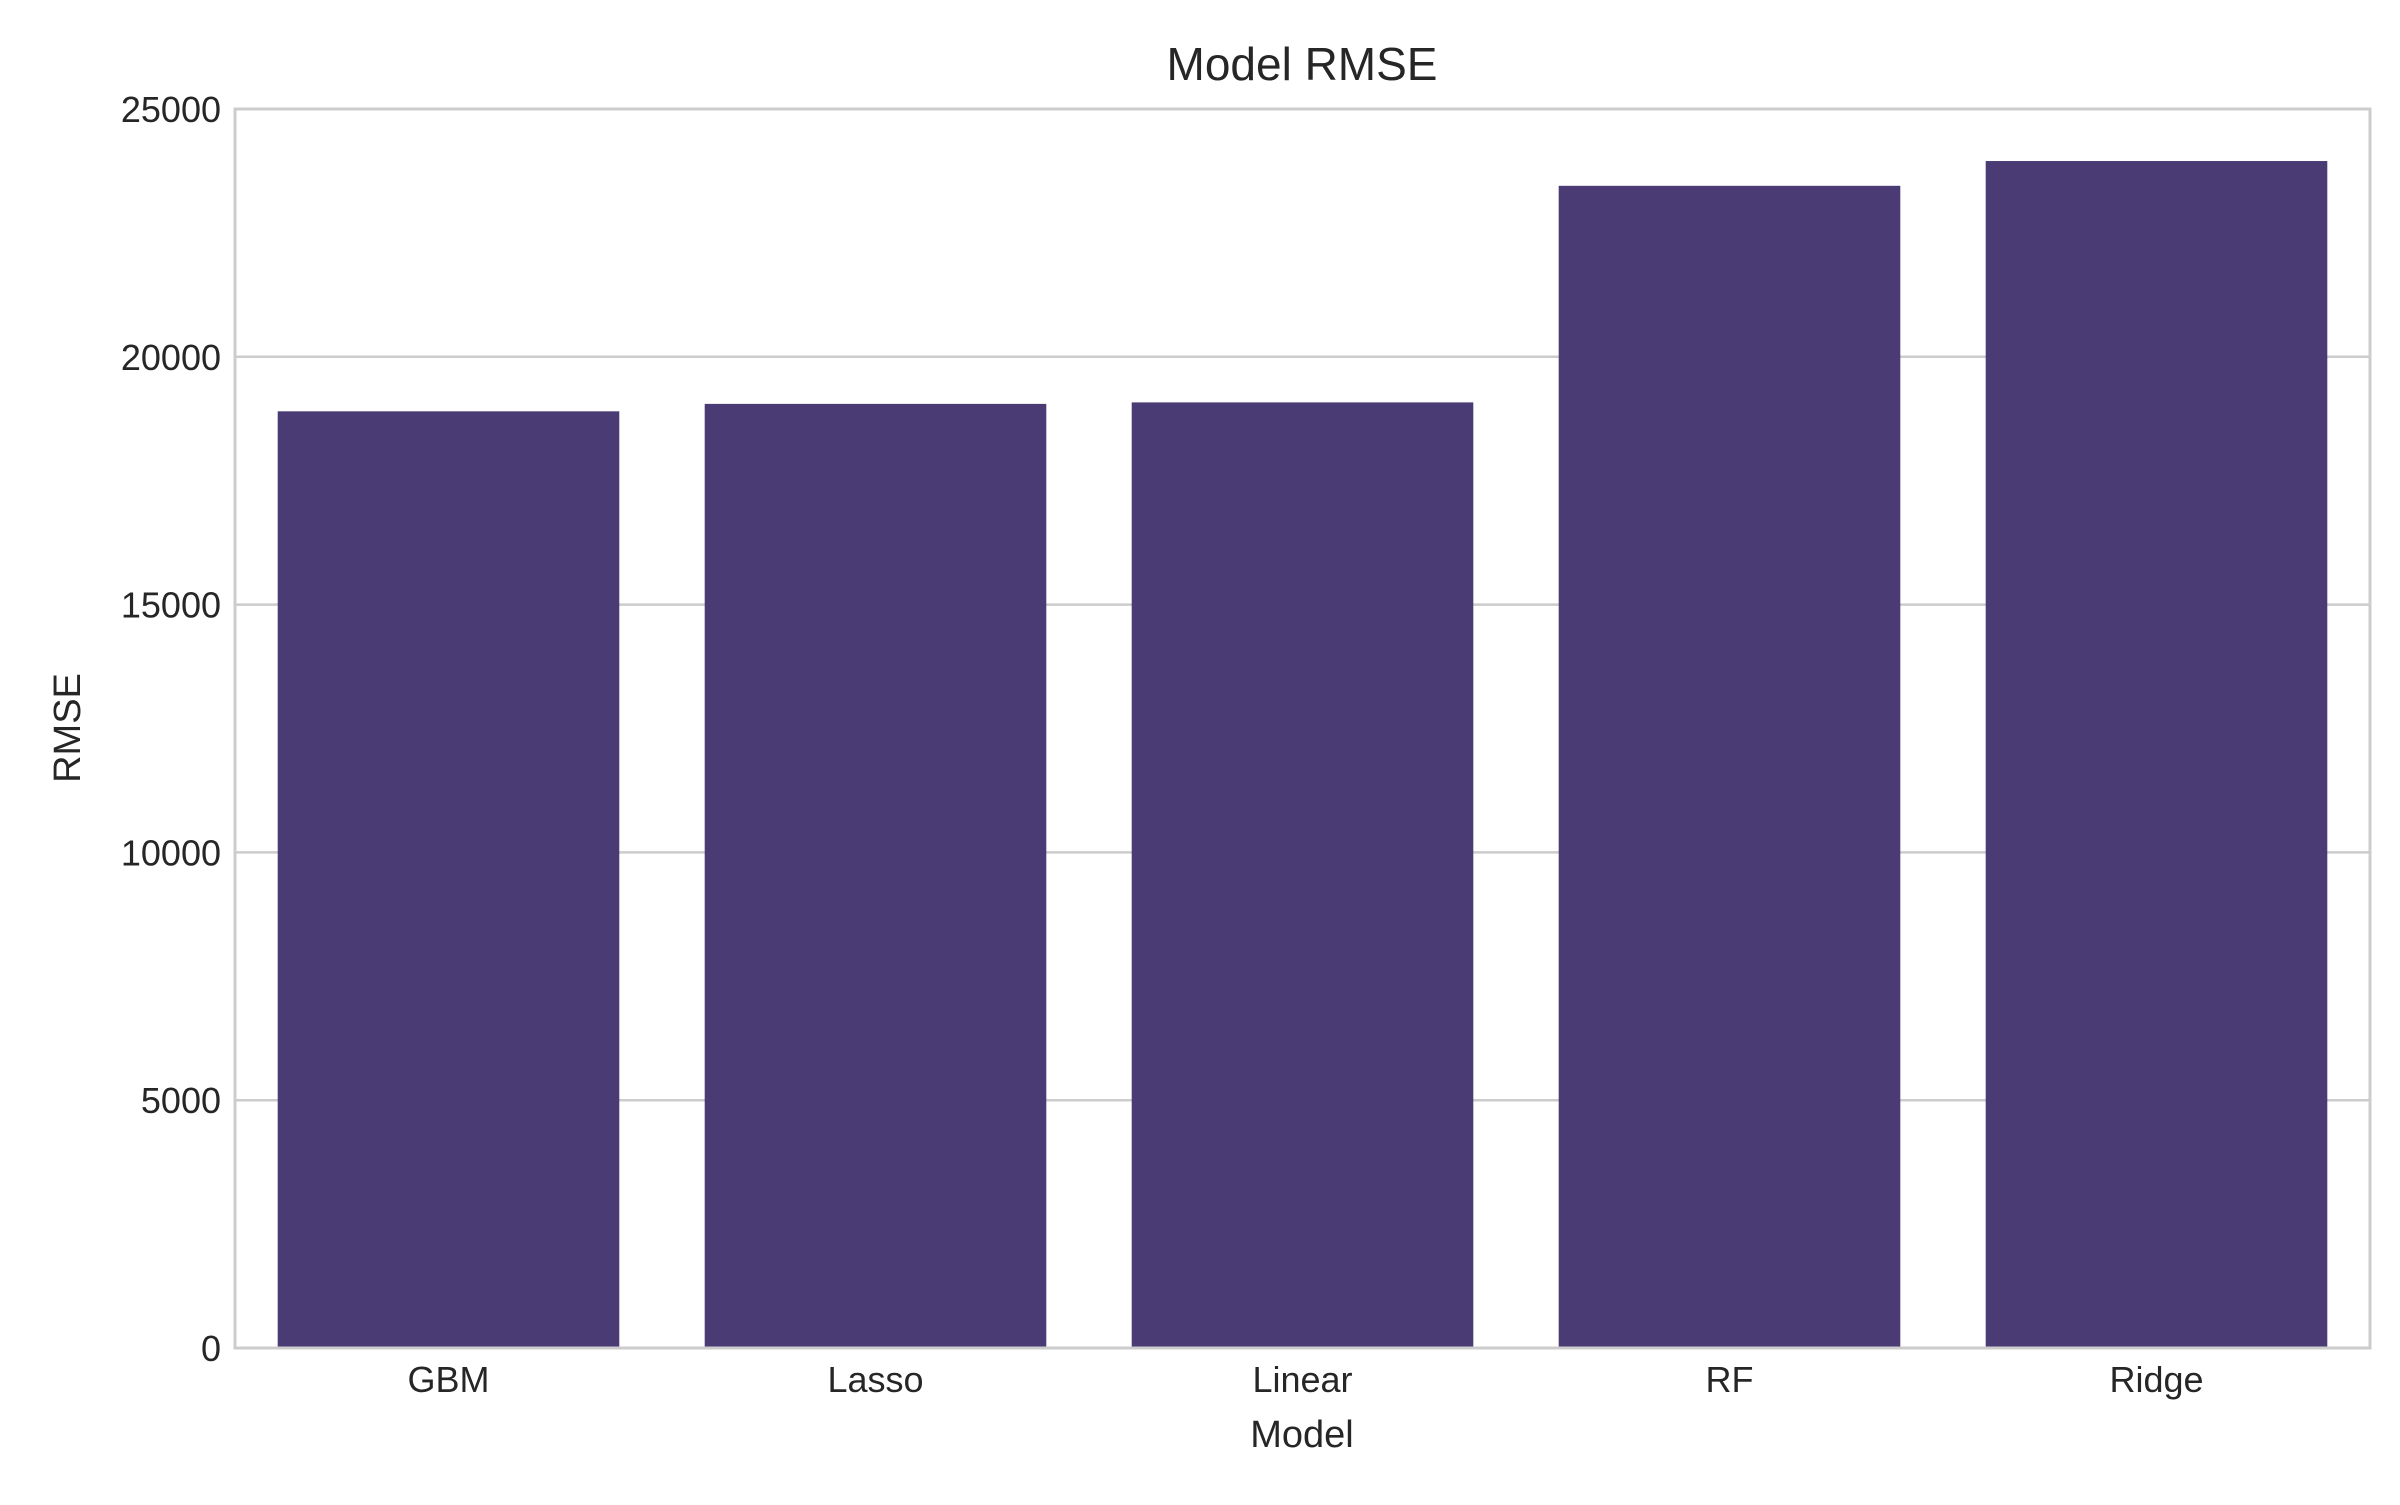 The height and width of the screenshot is (1505, 2400). What do you see at coordinates (2156, 1379) in the screenshot?
I see `x-tick-label: Ridge` at bounding box center [2156, 1379].